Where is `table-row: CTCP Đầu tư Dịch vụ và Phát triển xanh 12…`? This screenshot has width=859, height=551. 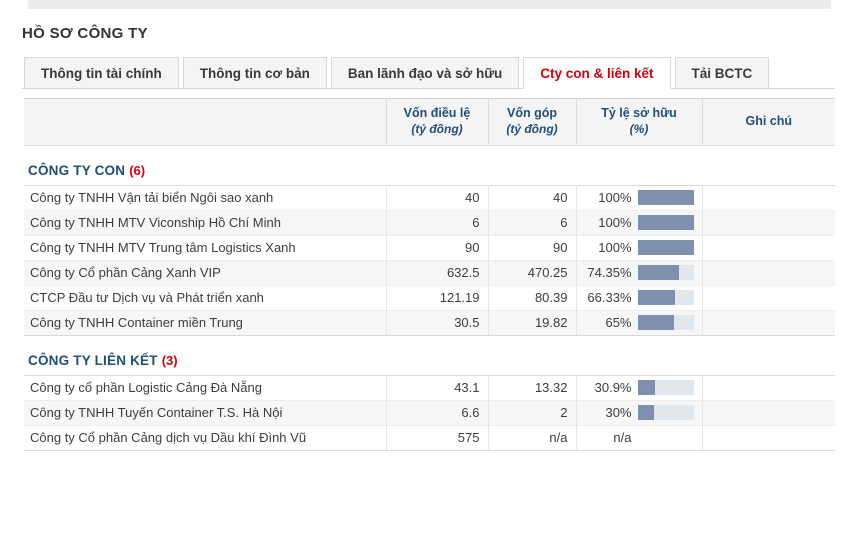 table-row: CTCP Đầu tư Dịch vụ và Phát triển xanh 12… is located at coordinates (429, 297).